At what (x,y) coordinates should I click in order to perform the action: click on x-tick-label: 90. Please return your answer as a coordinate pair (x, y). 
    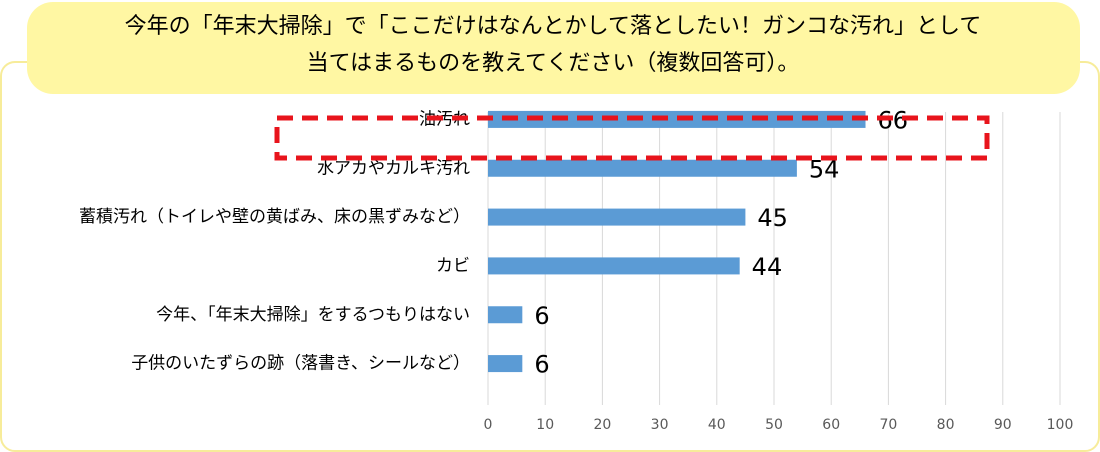
    Looking at the image, I should click on (1003, 425).